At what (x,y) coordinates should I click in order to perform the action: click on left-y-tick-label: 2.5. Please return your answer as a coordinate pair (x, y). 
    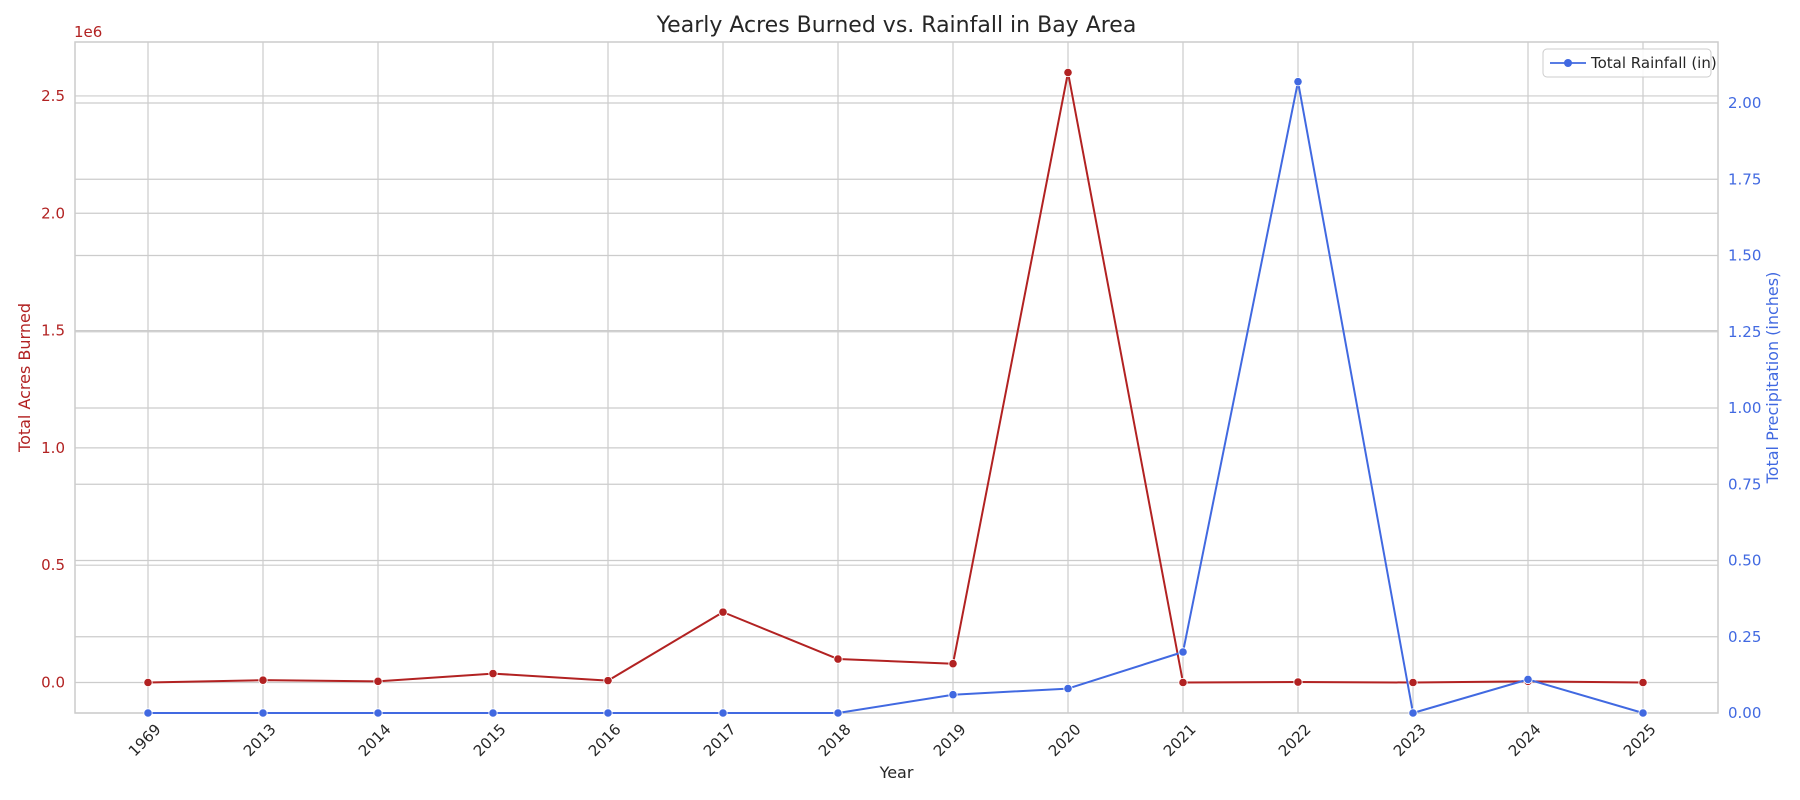
    Looking at the image, I should click on (53, 96).